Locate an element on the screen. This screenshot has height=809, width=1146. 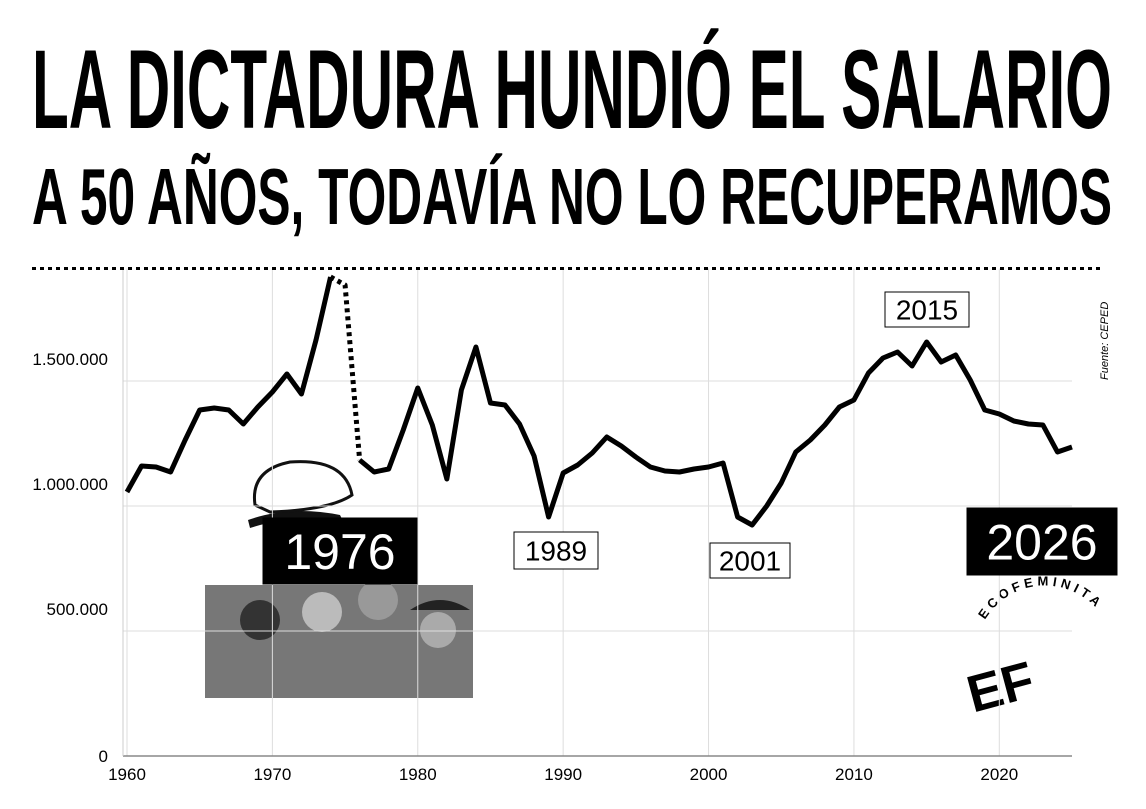
x-tick-label: 2000 is located at coordinates (709, 774).